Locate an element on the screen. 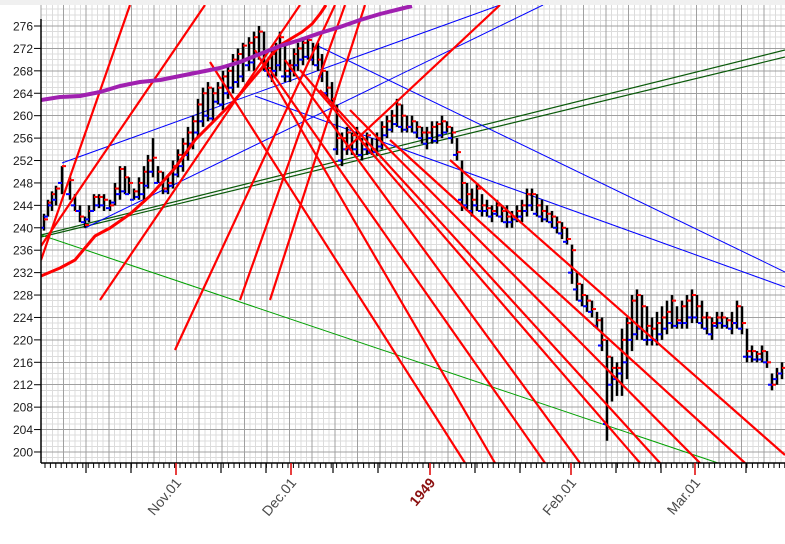 This screenshot has height=544, width=785. y-tick-label: 204 is located at coordinates (23, 430).